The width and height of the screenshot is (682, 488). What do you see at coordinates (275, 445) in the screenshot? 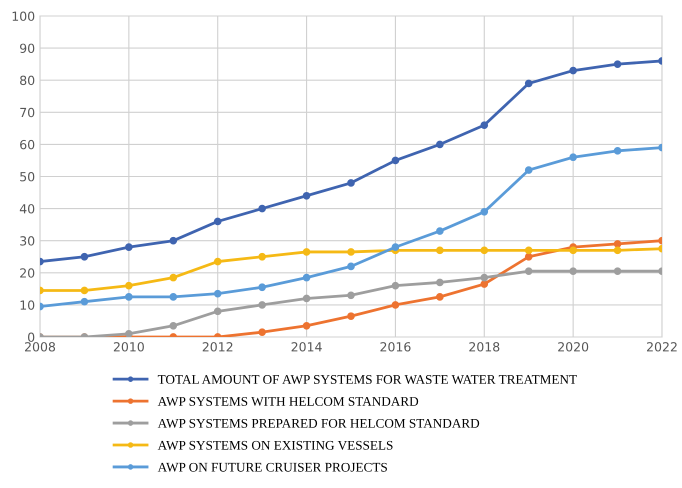
I see `legend-label: AWP SYSTEMS ON EXISTING VESSELS` at bounding box center [275, 445].